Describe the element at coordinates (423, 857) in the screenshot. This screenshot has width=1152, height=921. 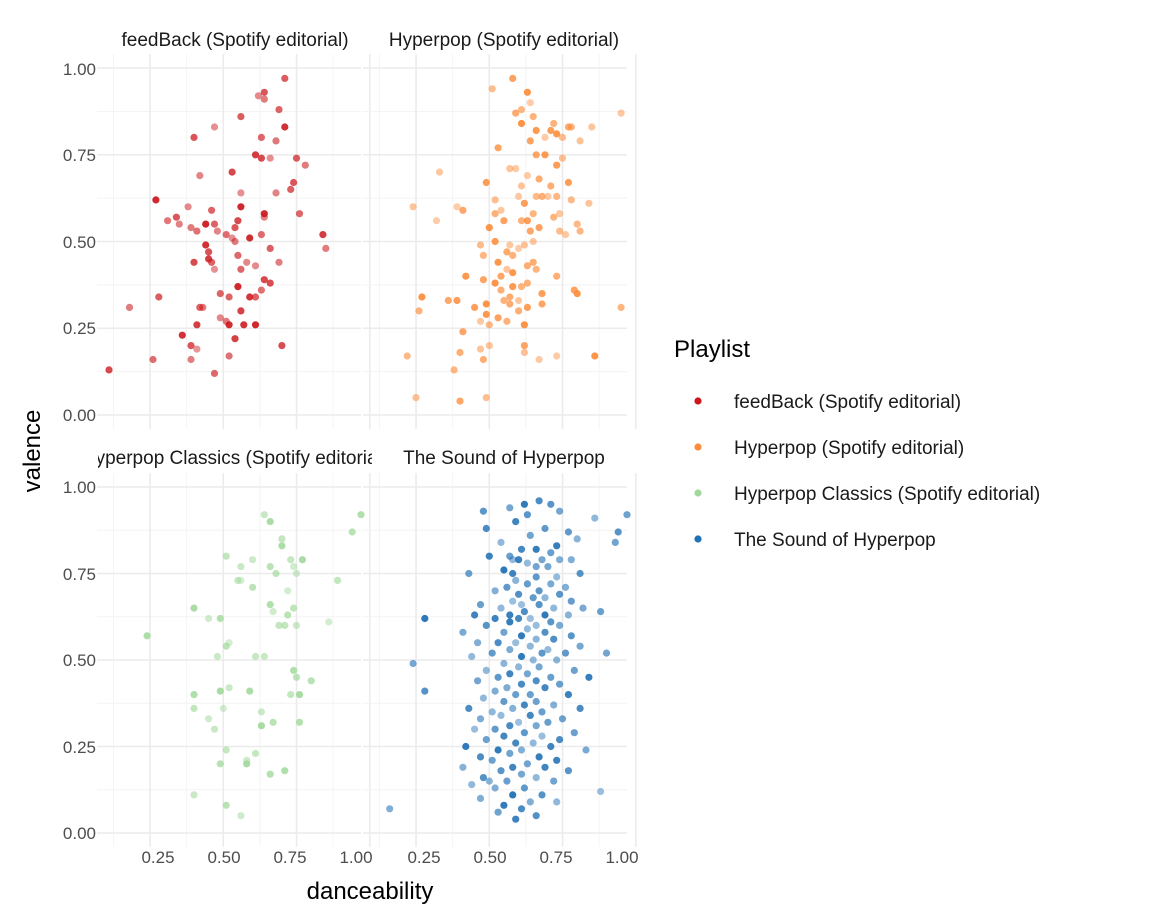
I see `x-tick-label: 0.25` at that location.